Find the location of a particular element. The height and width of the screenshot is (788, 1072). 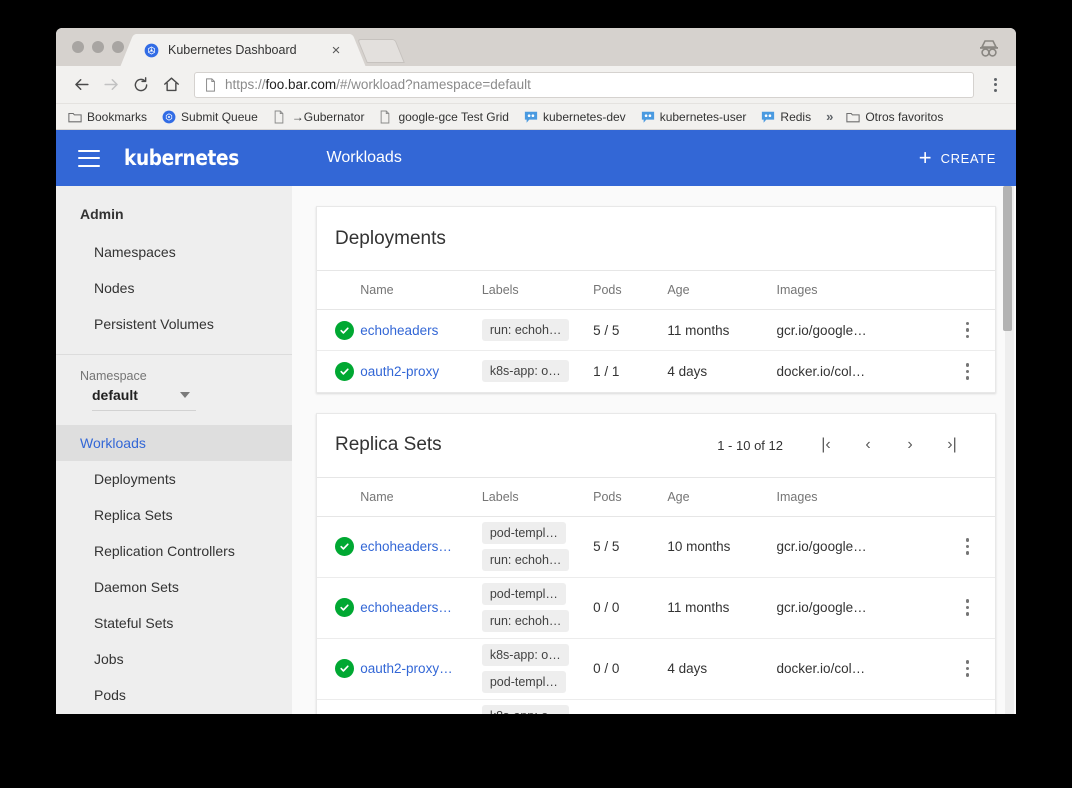

browser-tab: Kubernetes Dashboard × is located at coordinates (243, 50).